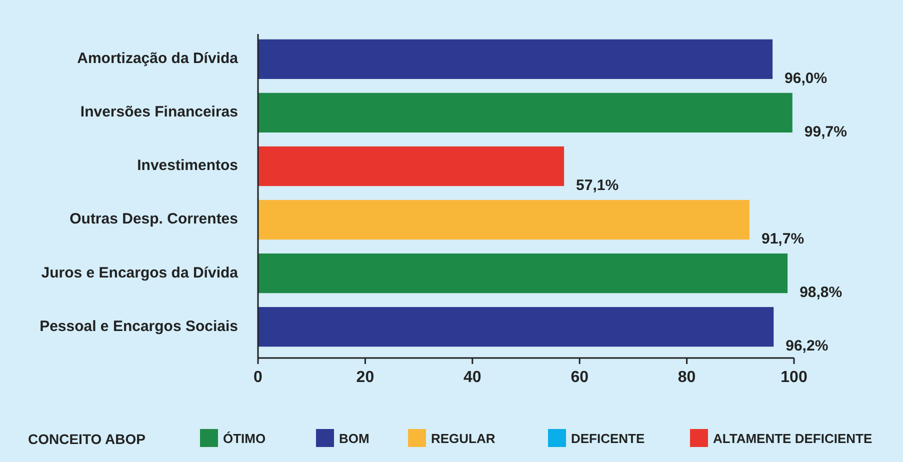 Image resolution: width=903 pixels, height=462 pixels. I want to click on x-tick-label: 20, so click(365, 377).